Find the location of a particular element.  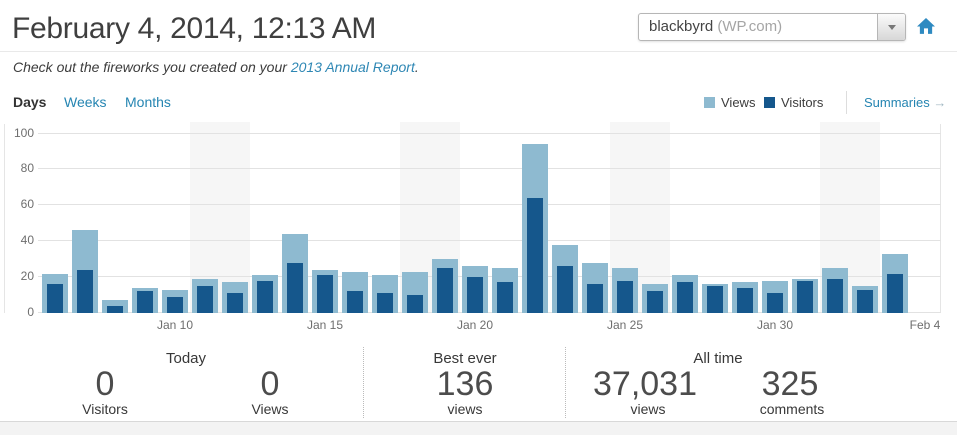

summaries-link: Summaries → is located at coordinates (905, 102).